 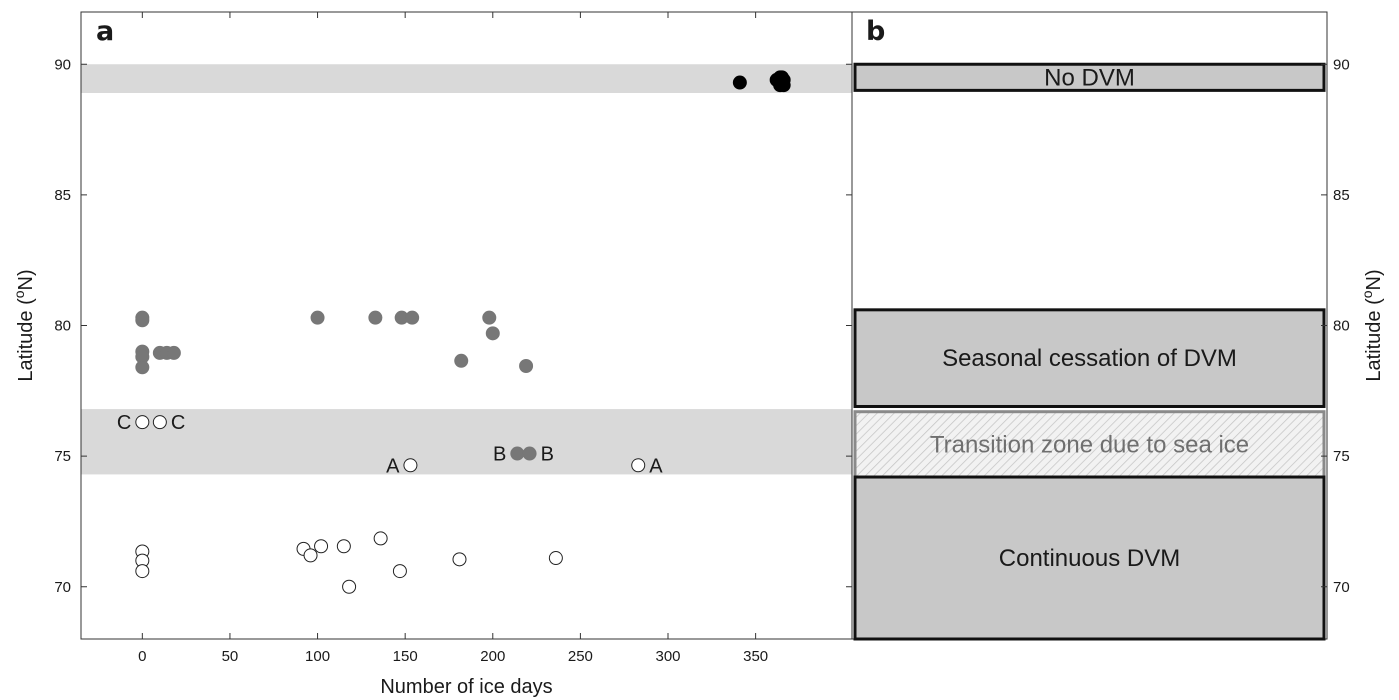 I want to click on x-tick-label: 50, so click(x=230, y=656).